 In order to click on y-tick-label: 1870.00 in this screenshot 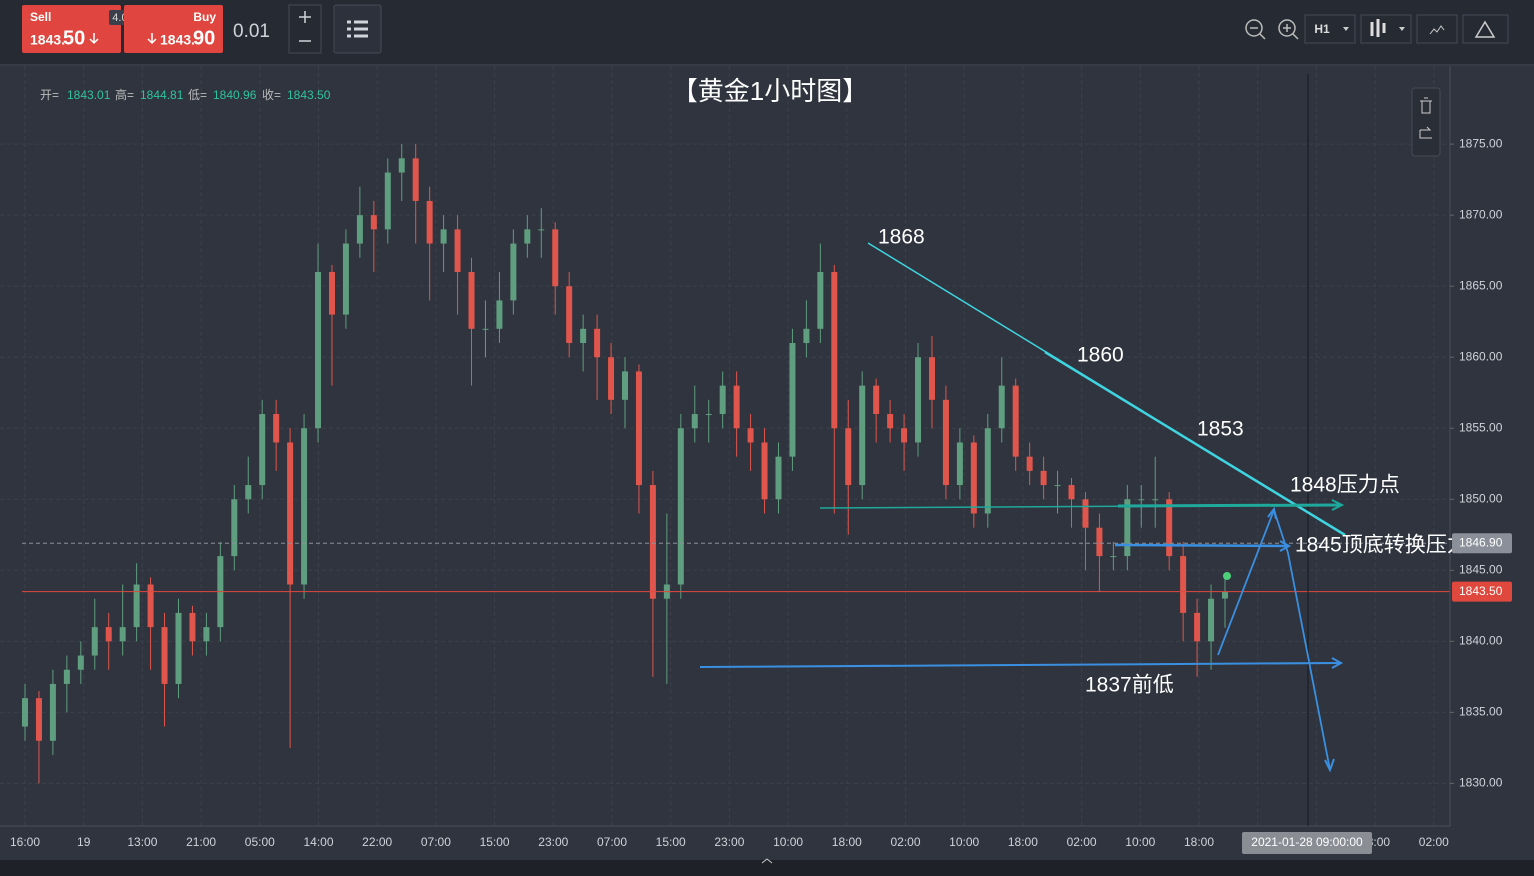, I will do `click(1481, 214)`.